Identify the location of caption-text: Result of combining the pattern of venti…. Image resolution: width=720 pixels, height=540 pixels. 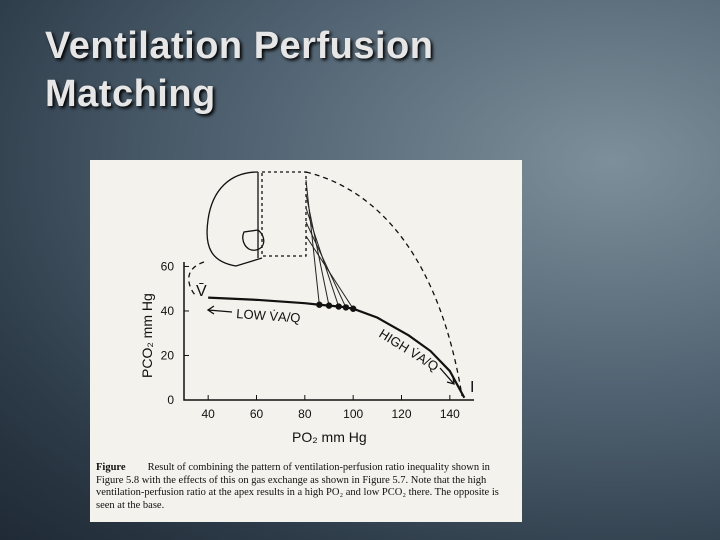
(297, 486).